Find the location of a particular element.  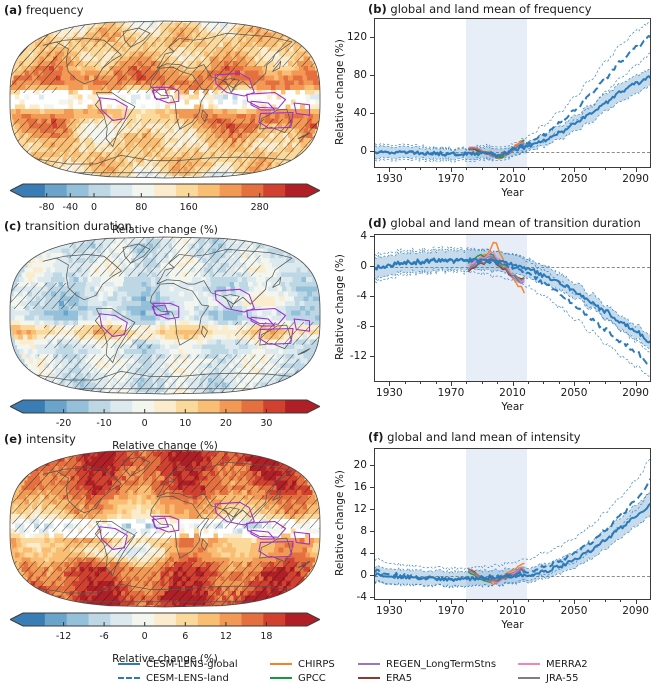

legend-item: GPCC is located at coordinates (302, 678).